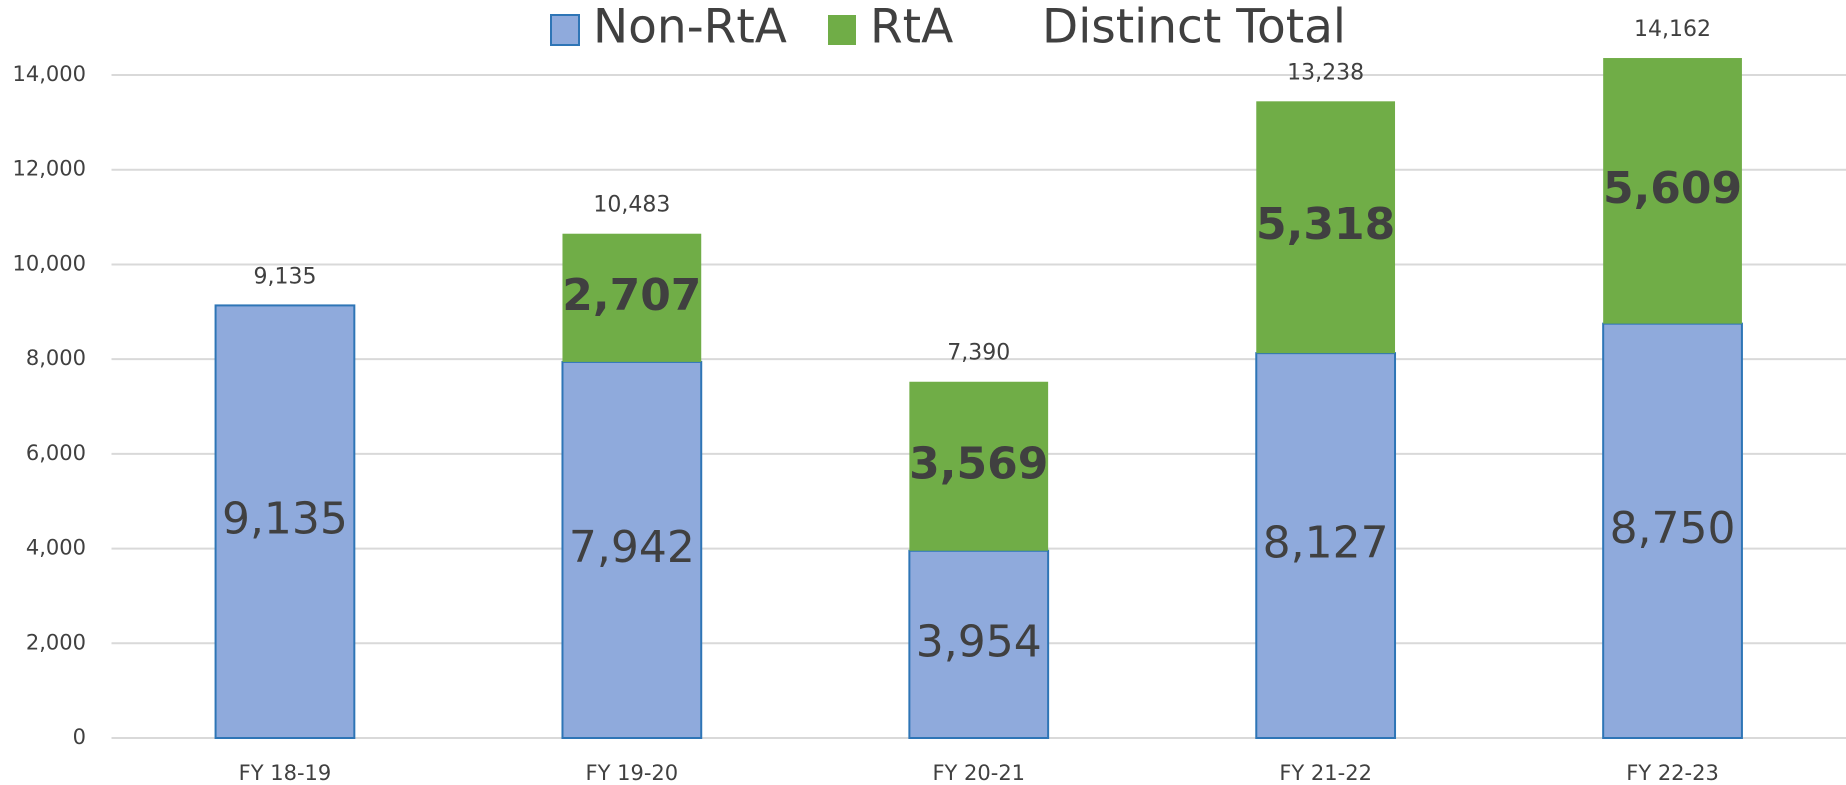 The width and height of the screenshot is (1846, 785). Describe the element at coordinates (632, 773) in the screenshot. I see `x-tick-label: FY 19-20` at that location.